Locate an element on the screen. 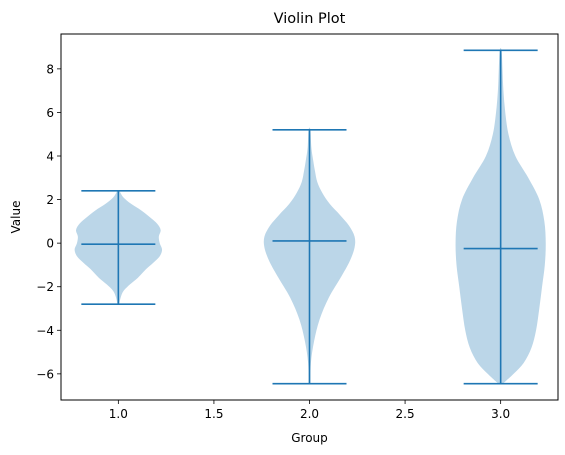 The height and width of the screenshot is (455, 565). x-tick-label: 3.0 is located at coordinates (500, 414).